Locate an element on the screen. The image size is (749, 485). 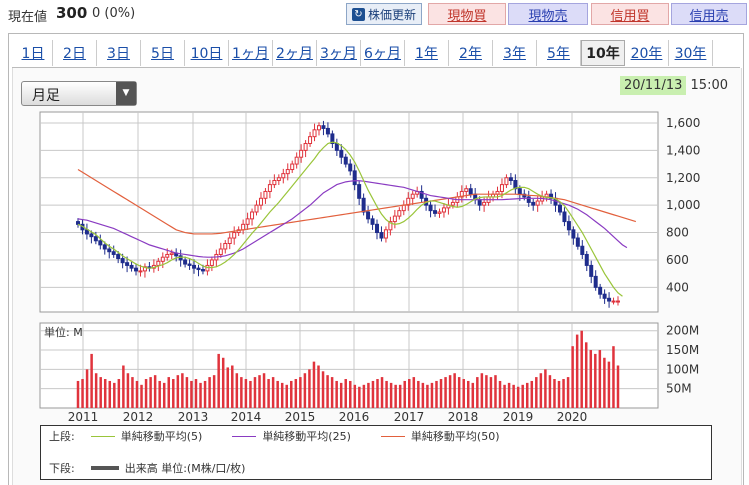
legend-ma25-swatch is located at coordinates (244, 436).